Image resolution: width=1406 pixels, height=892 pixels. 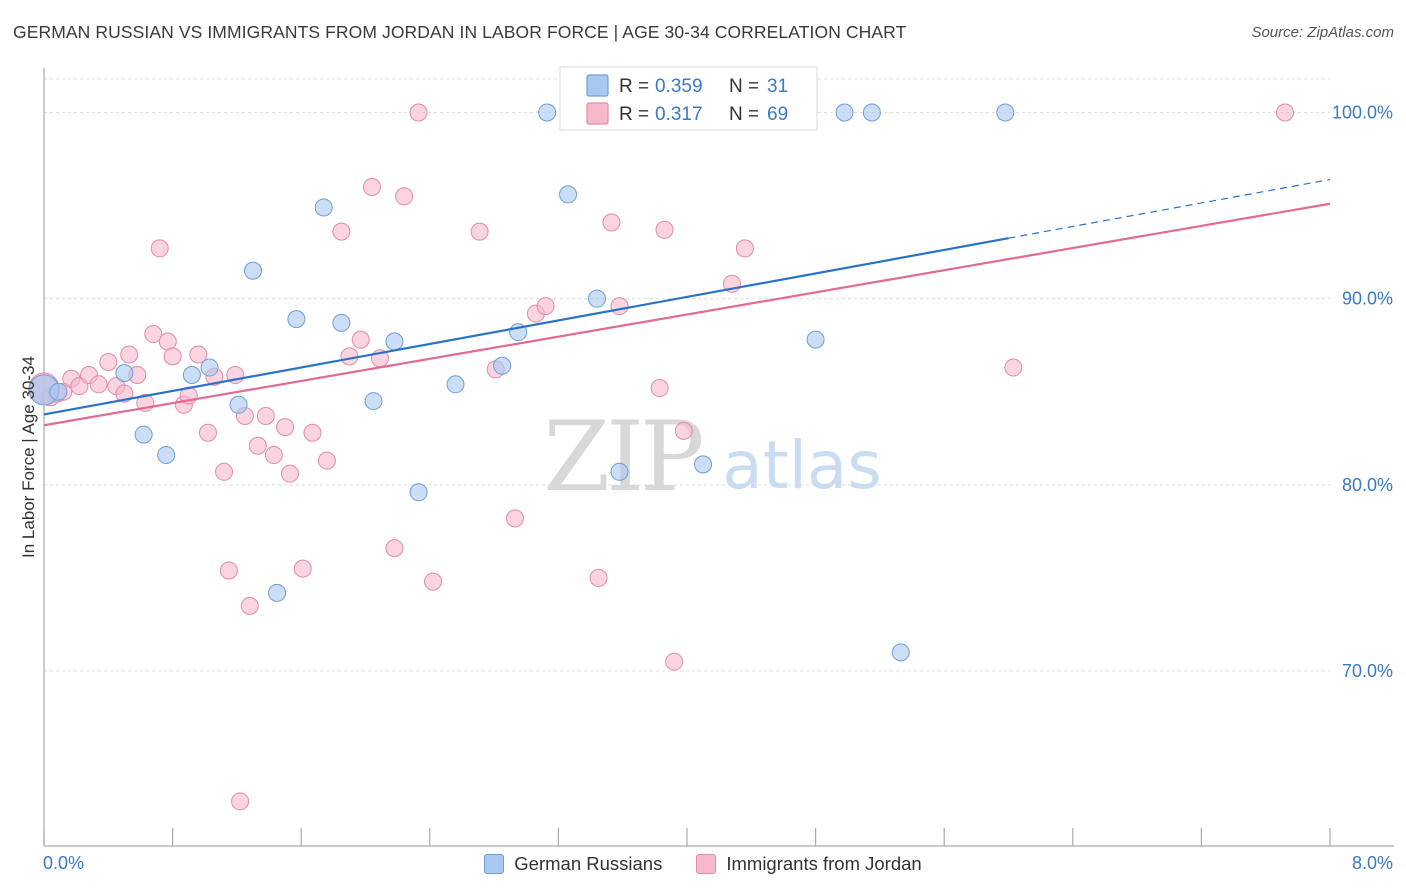 I want to click on y-tick-label: 80.0%, so click(x=1367, y=485).